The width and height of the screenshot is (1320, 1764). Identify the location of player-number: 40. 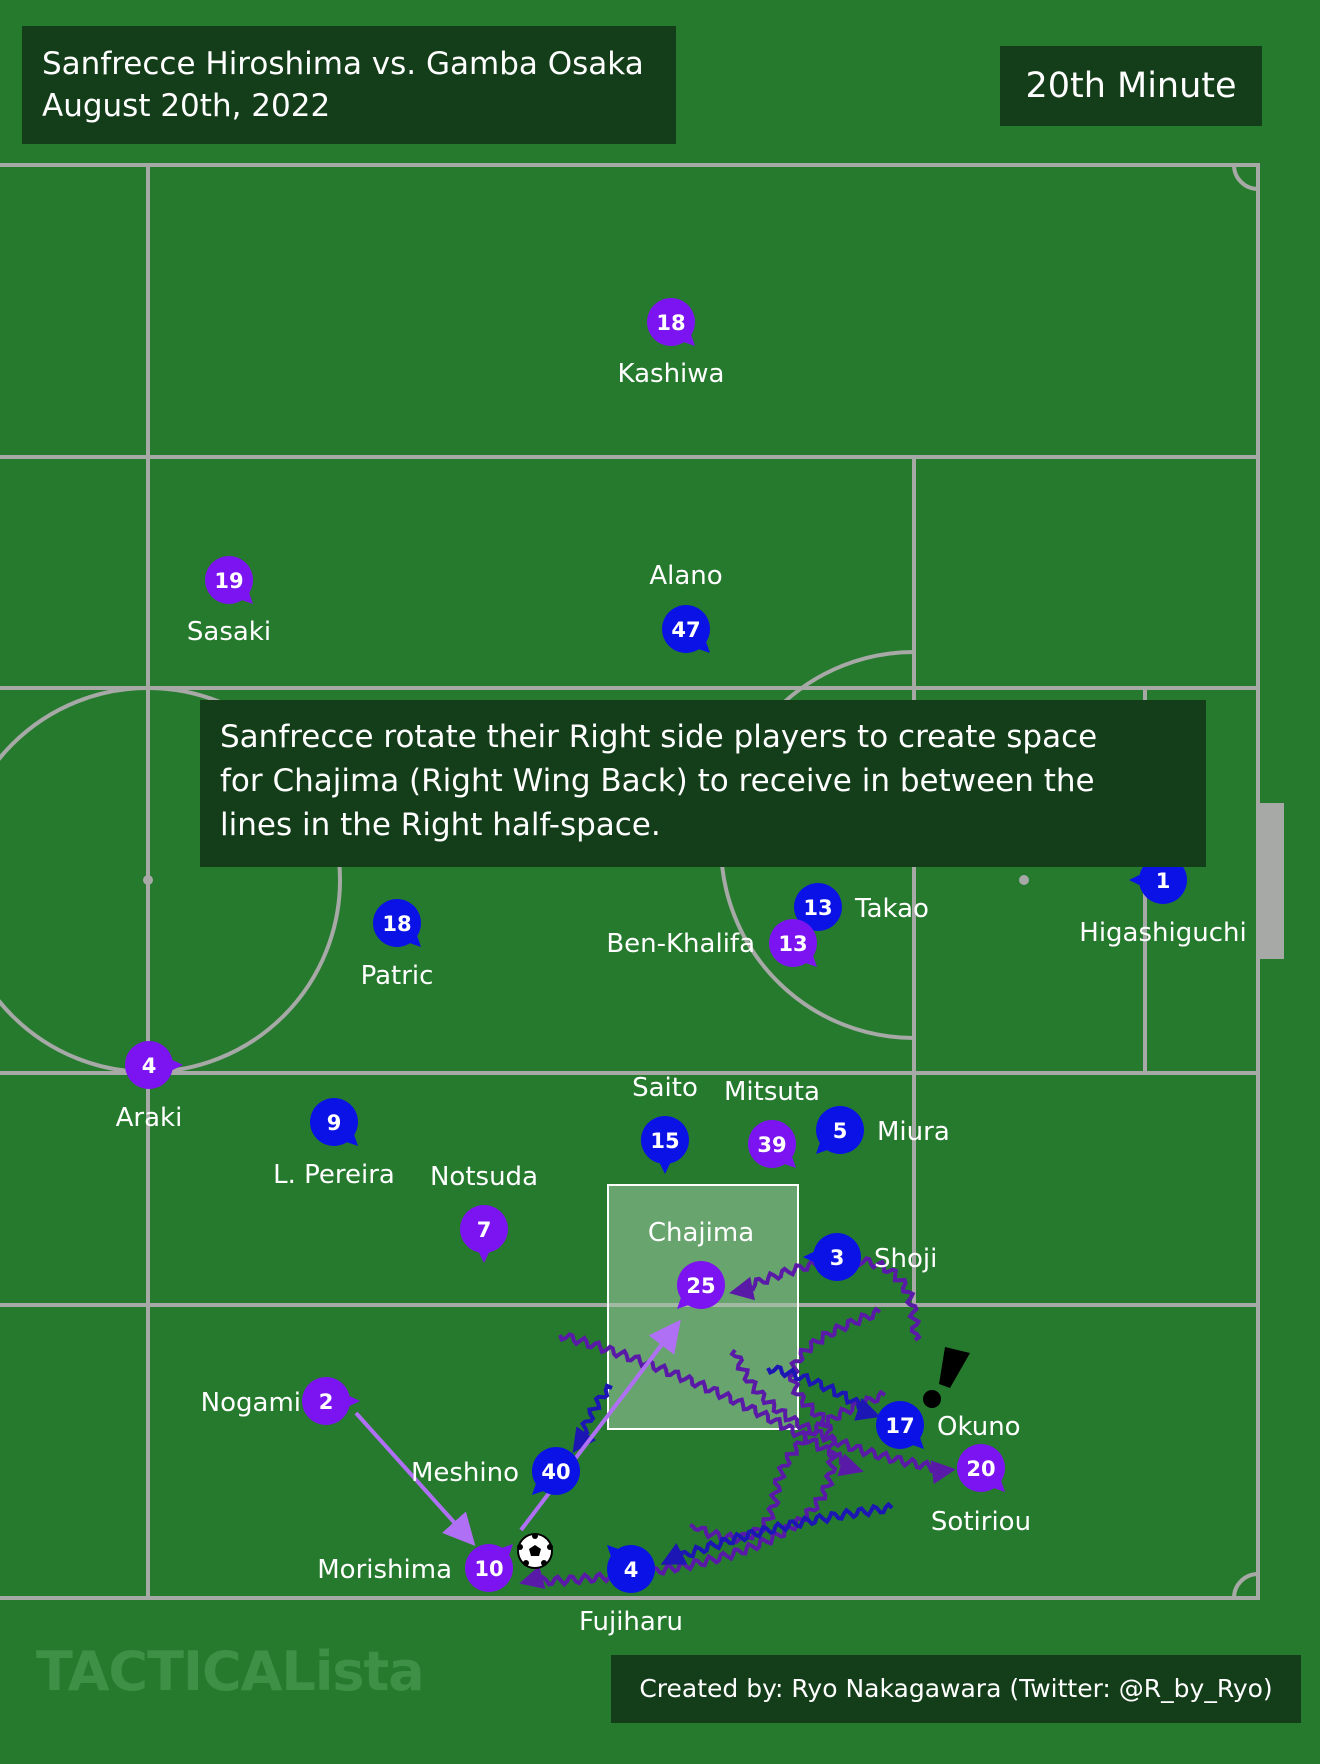
(555, 1472).